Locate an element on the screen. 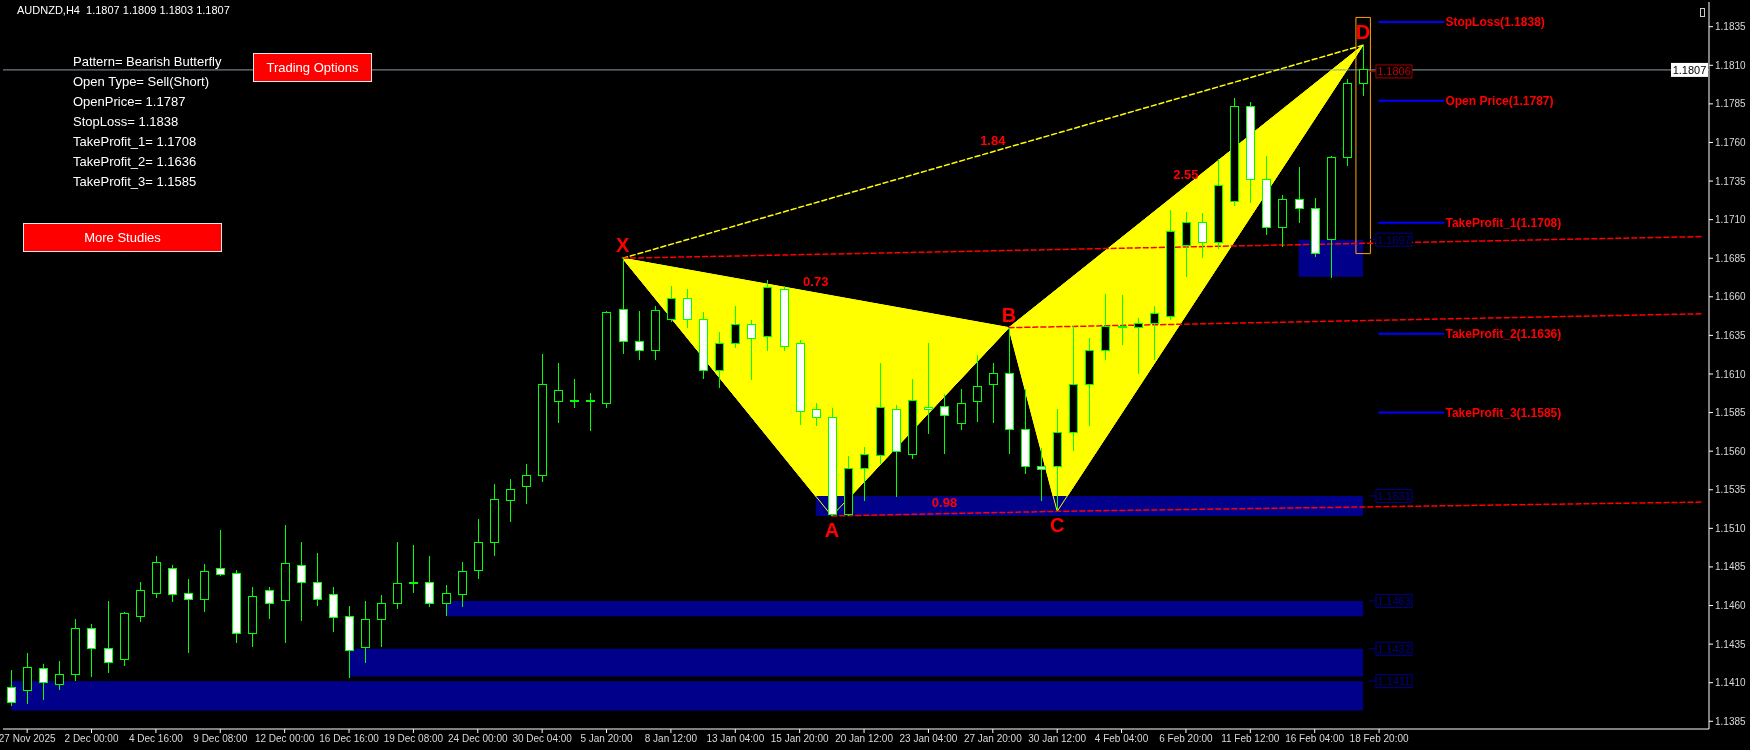 Image resolution: width=1750 pixels, height=750 pixels. y-tick-label: 1.1810 is located at coordinates (1731, 65).